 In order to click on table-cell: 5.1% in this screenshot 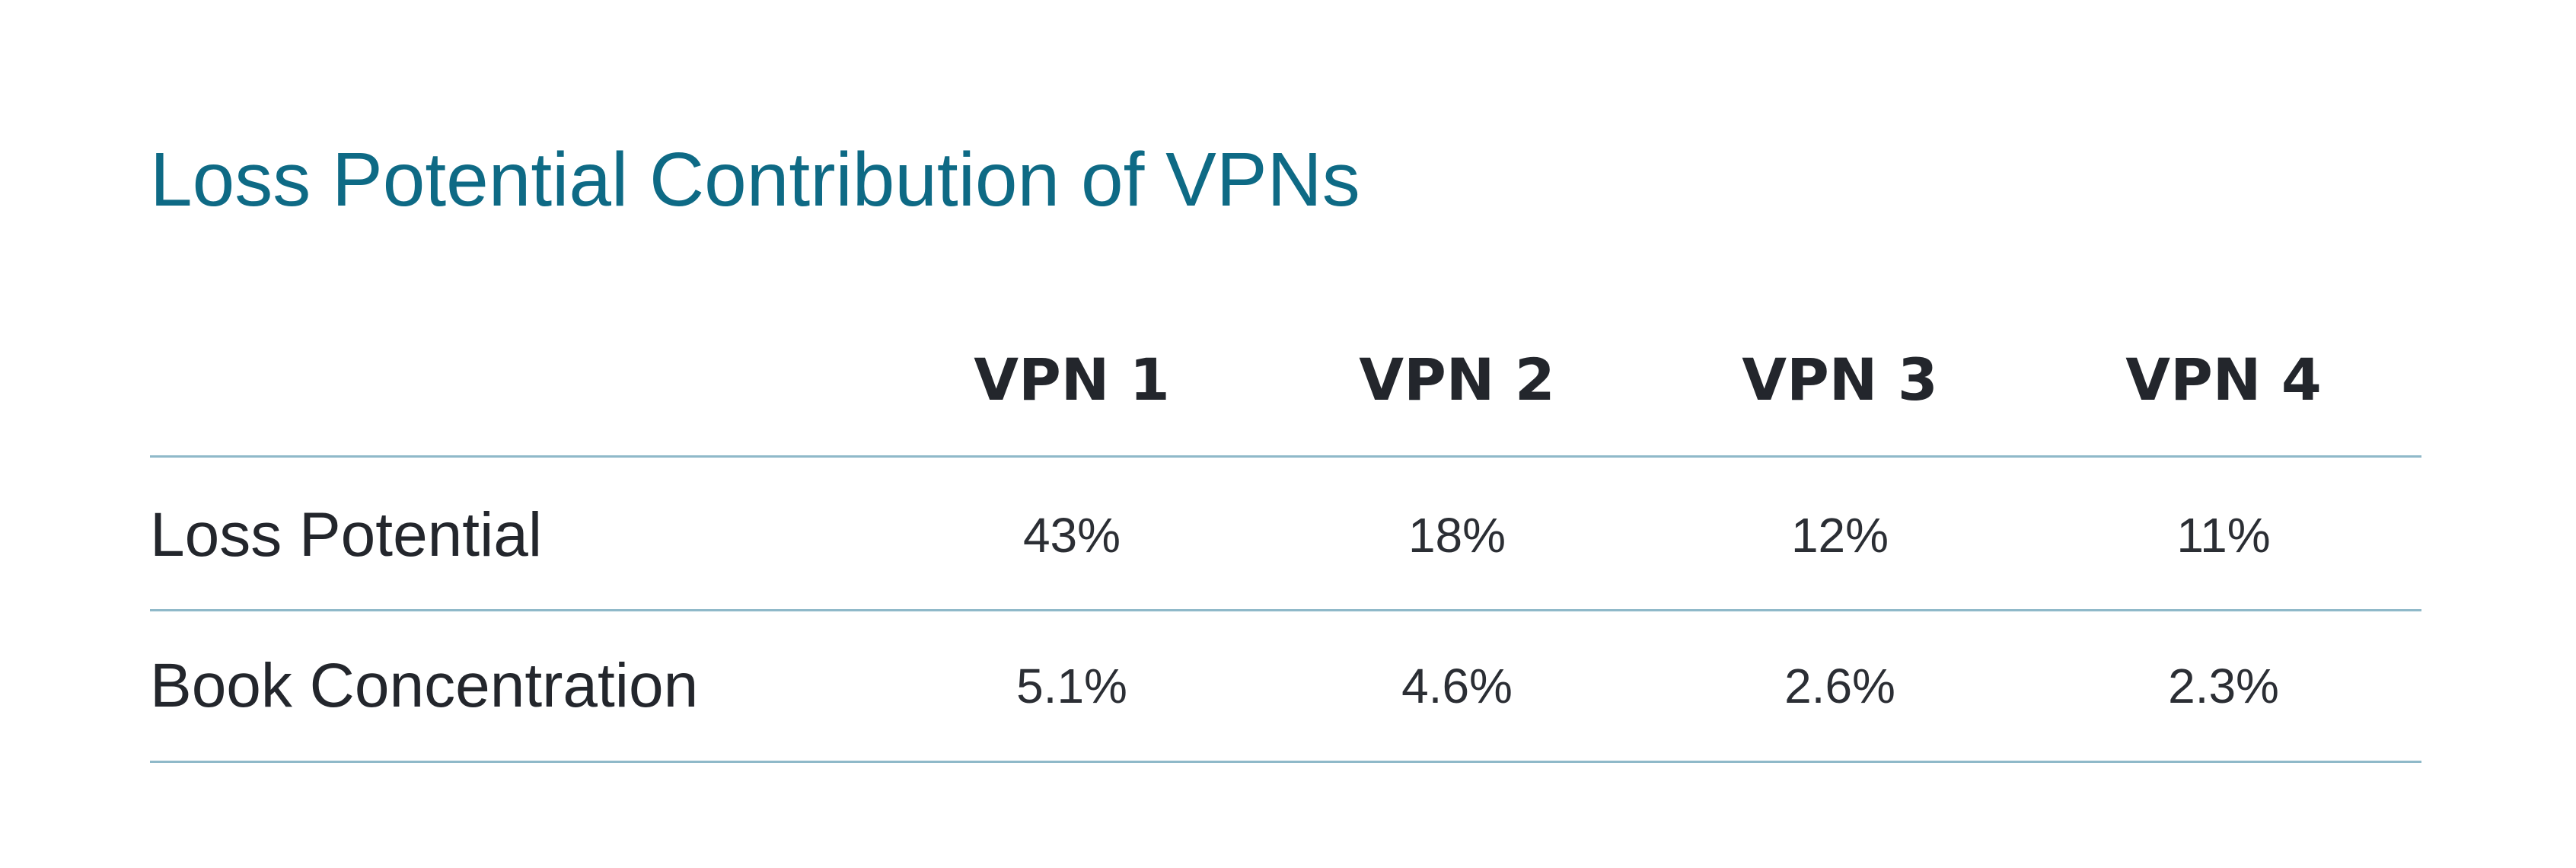, I will do `click(1071, 686)`.